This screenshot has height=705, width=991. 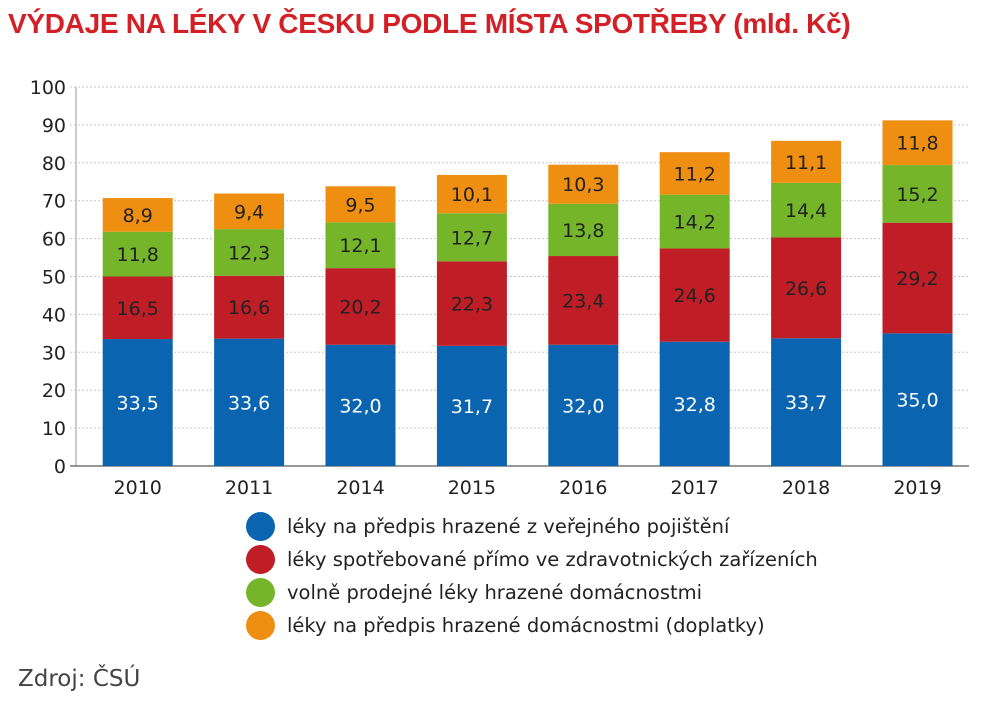 I want to click on data-label: 15,2, so click(x=917, y=195).